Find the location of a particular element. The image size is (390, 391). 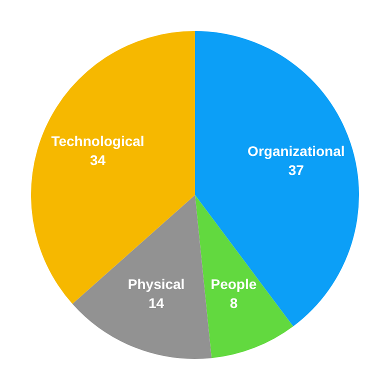

data-label: 34 is located at coordinates (98, 160).